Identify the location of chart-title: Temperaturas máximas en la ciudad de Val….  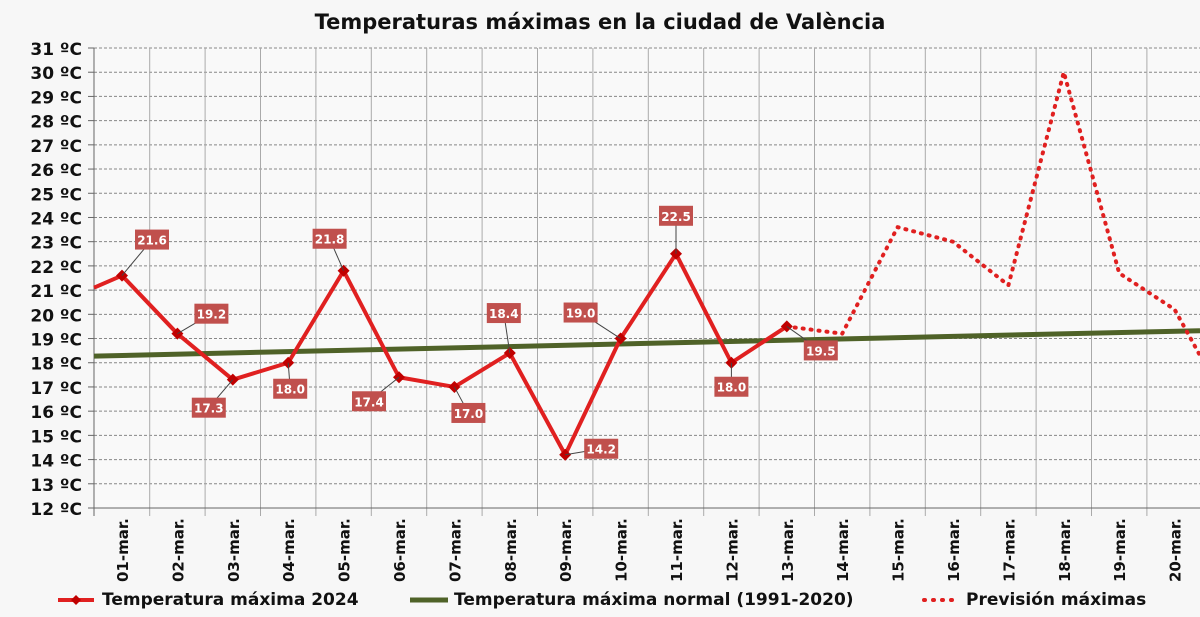
(600, 22).